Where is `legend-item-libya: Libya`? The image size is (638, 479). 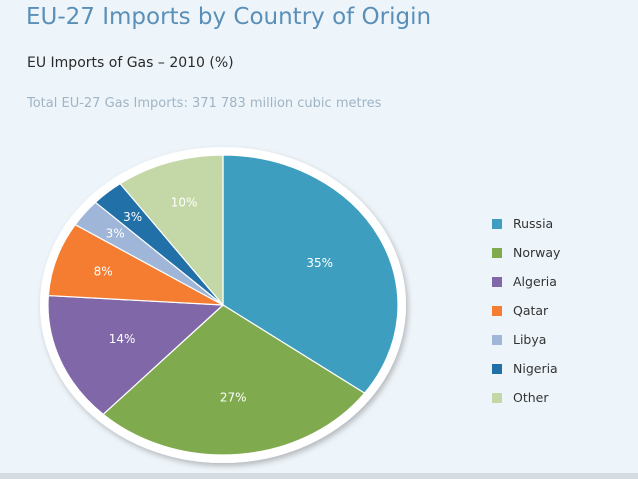
legend-item-libya: Libya is located at coordinates (552, 339).